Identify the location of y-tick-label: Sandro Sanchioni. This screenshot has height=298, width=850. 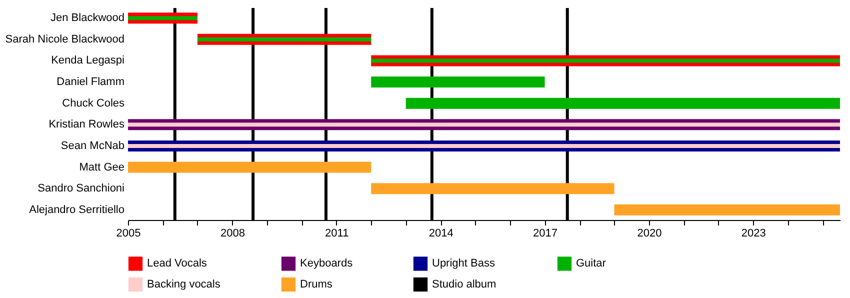
(81, 188).